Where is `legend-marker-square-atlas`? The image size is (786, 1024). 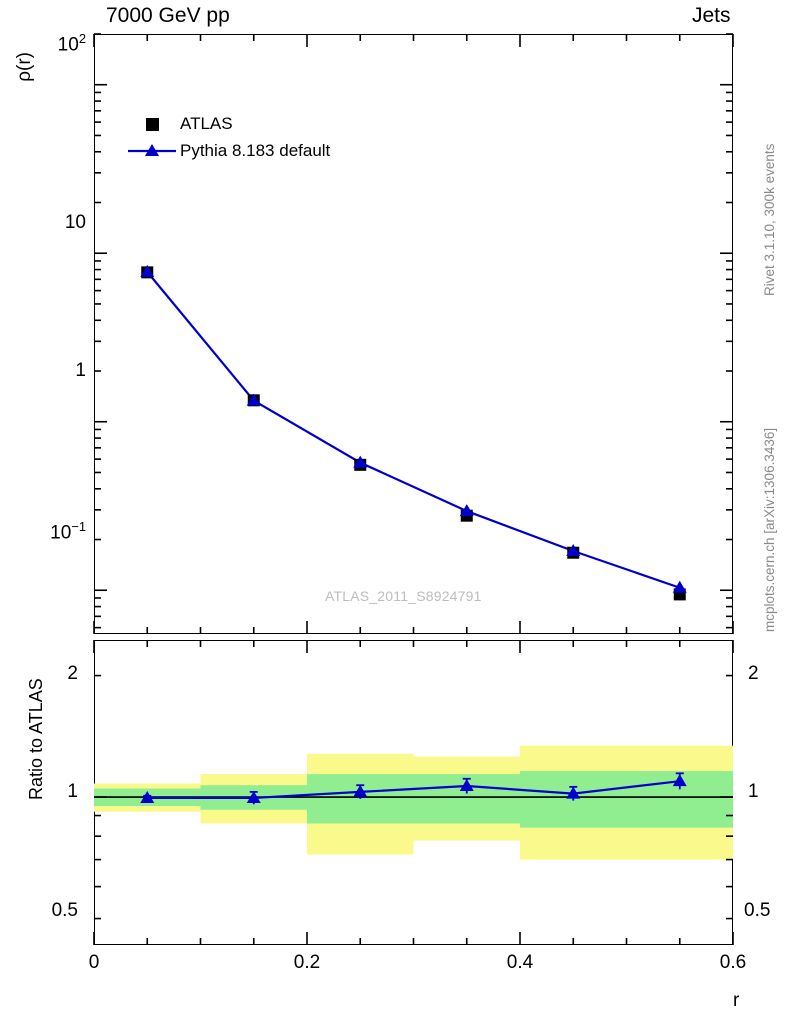 legend-marker-square-atlas is located at coordinates (152, 124).